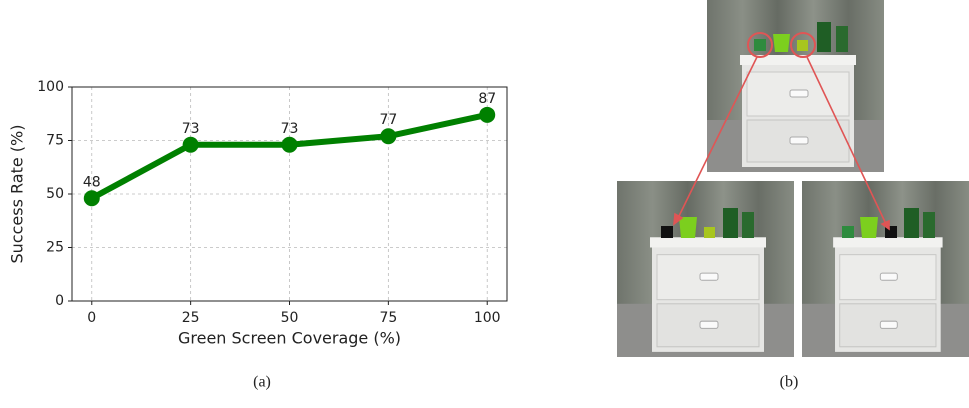 The width and height of the screenshot is (969, 408). I want to click on x-tick-label: 75, so click(388, 318).